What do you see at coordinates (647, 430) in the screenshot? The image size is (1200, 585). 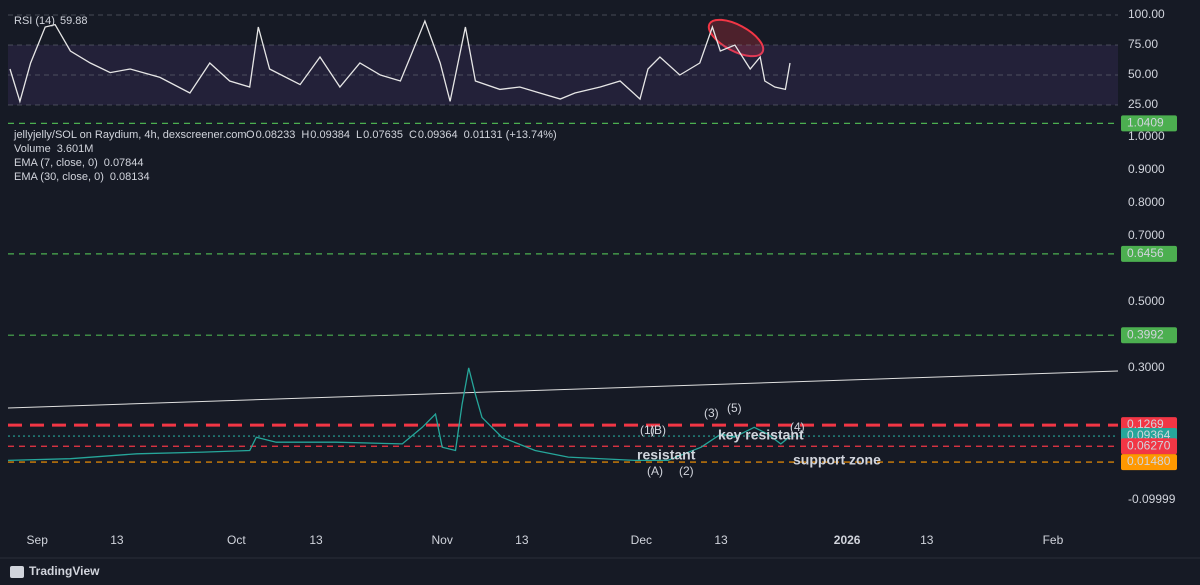 I see `annotation: (1)` at bounding box center [647, 430].